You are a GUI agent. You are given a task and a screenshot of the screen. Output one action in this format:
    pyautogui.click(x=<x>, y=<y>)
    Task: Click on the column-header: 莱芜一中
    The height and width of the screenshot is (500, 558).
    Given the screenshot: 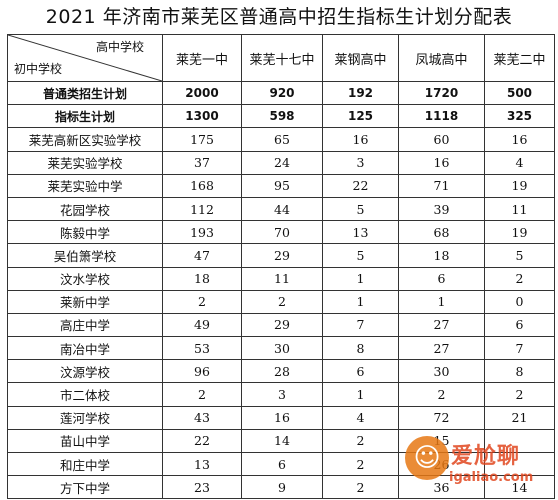 What is the action you would take?
    pyautogui.click(x=202, y=58)
    